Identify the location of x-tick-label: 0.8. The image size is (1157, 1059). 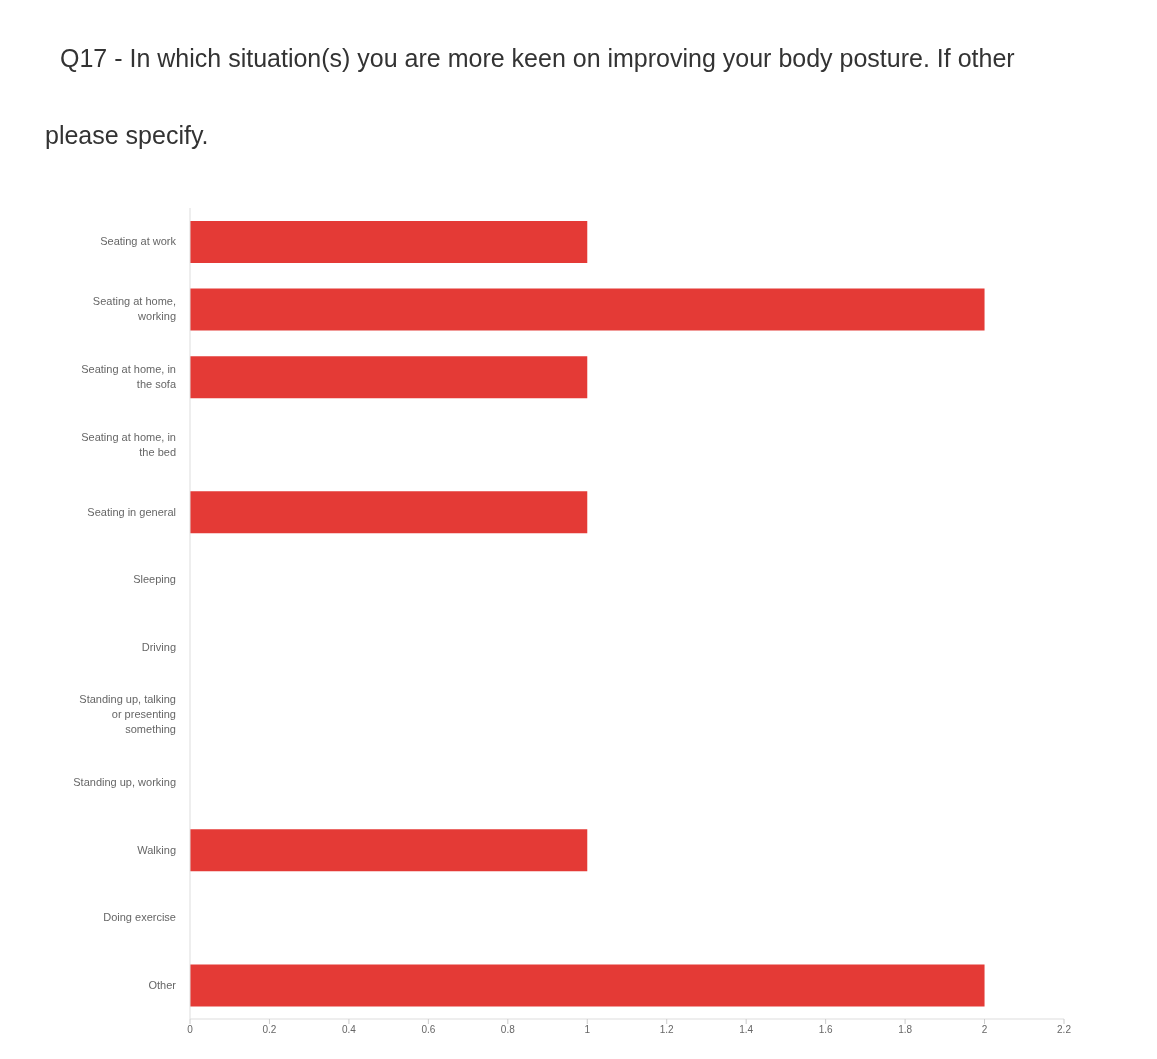
(508, 1030).